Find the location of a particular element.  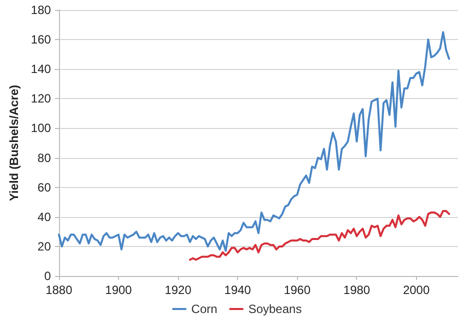

y-tick-label: 180 is located at coordinates (41, 10).